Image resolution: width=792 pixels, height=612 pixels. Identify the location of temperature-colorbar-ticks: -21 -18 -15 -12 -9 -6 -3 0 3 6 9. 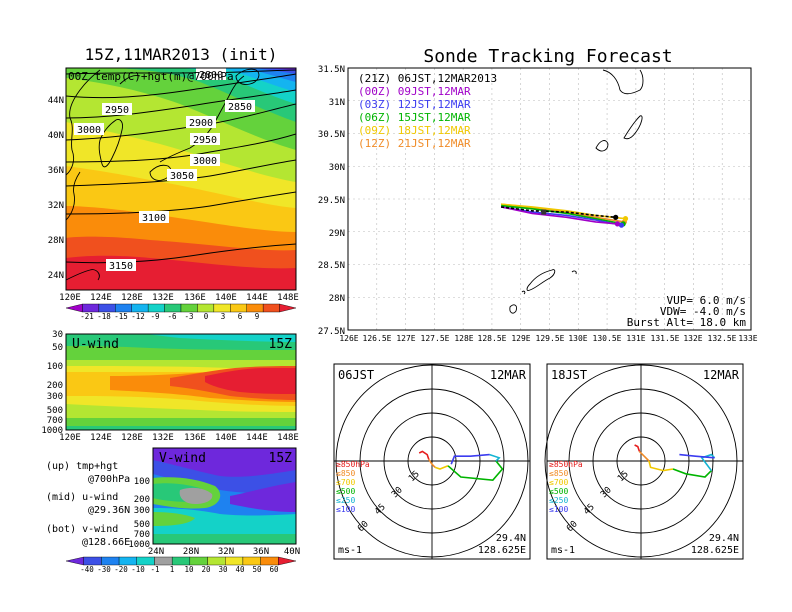
(169, 316).